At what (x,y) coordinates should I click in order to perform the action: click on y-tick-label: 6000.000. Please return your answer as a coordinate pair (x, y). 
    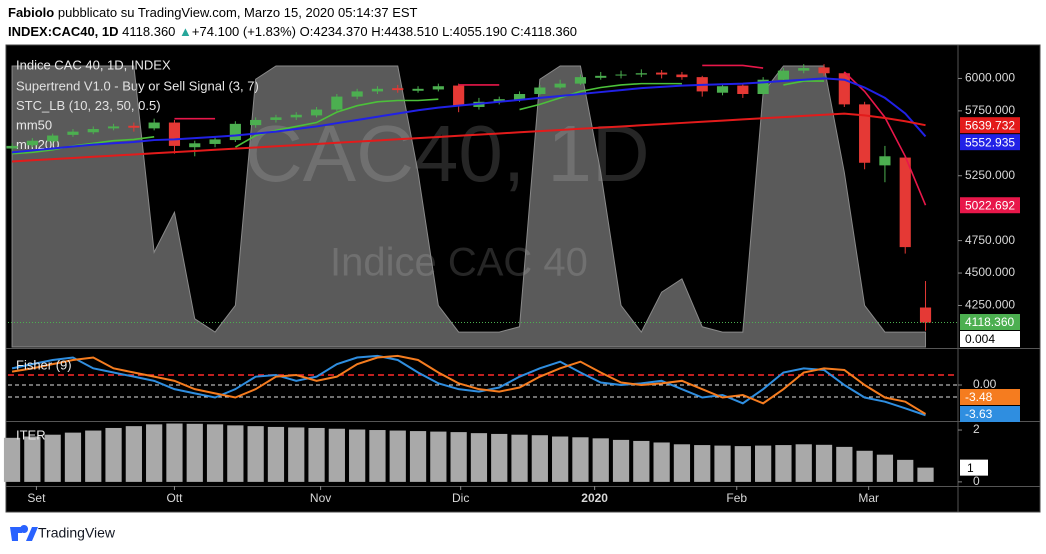
    Looking at the image, I should click on (990, 78).